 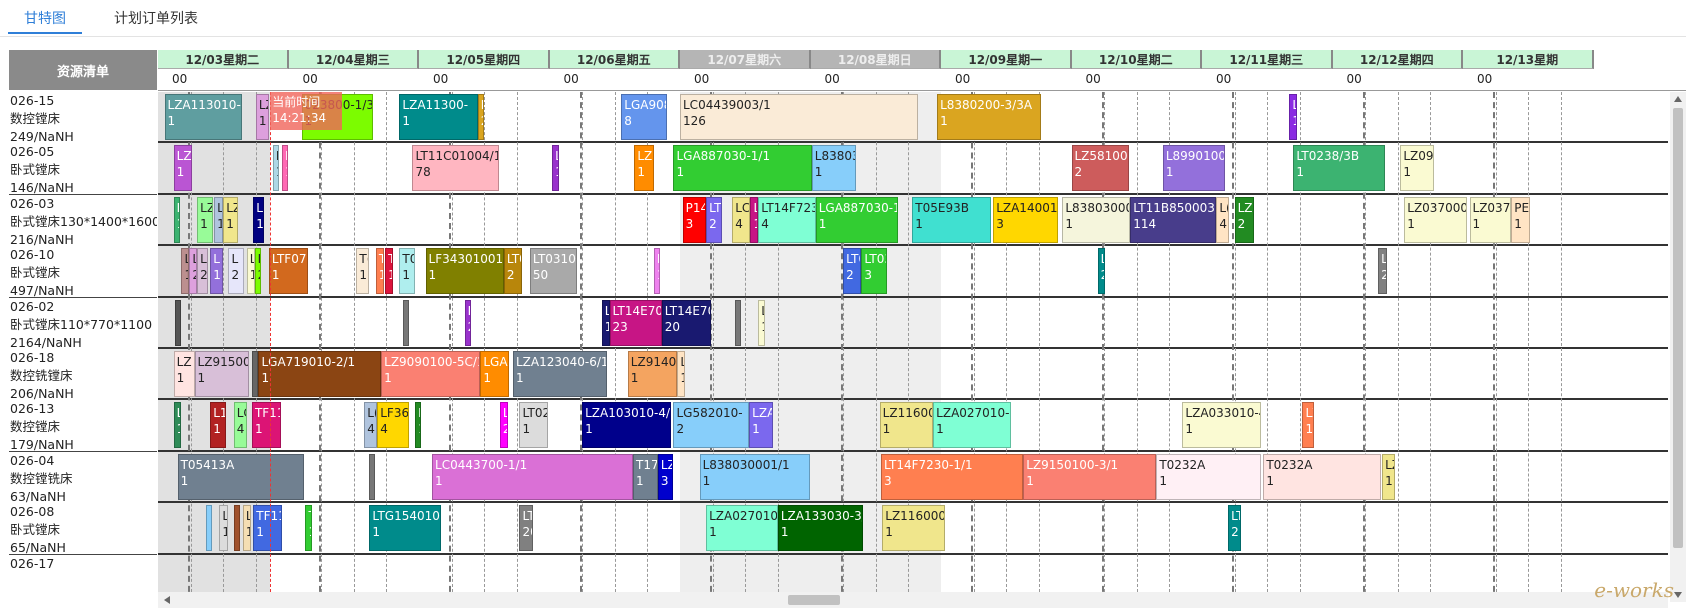 What do you see at coordinates (755, 476) in the screenshot?
I see `task-bar: L838030001/1 1` at bounding box center [755, 476].